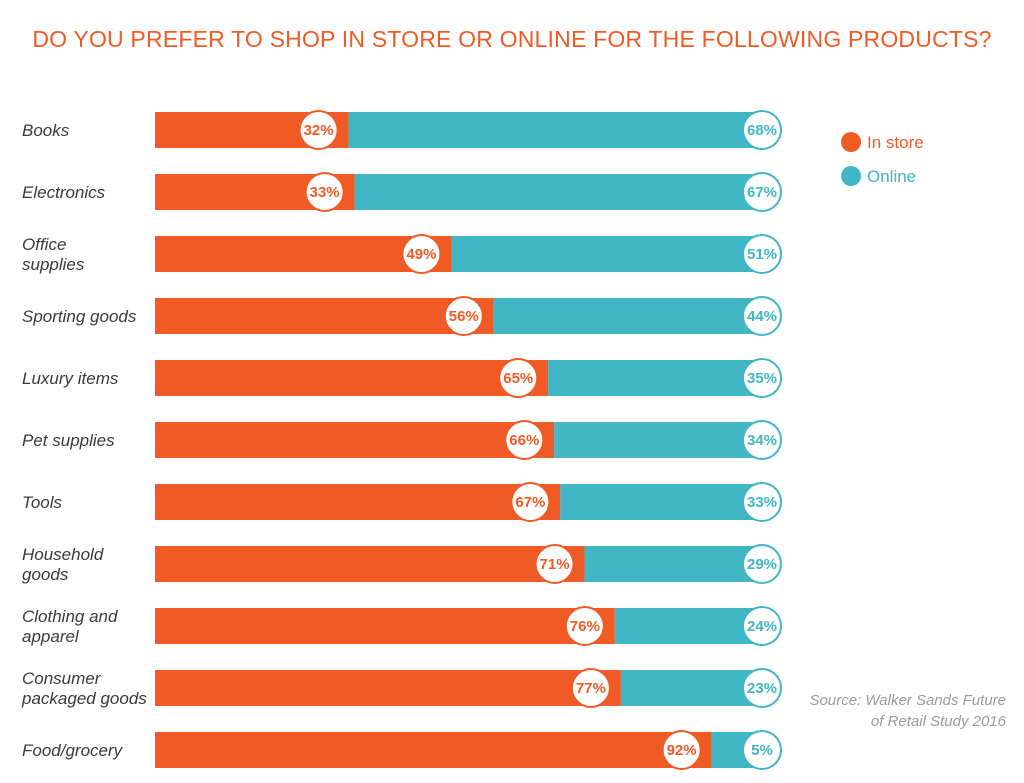 Image resolution: width=1024 pixels, height=783 pixels. What do you see at coordinates (907, 700) in the screenshot?
I see `source-line-1: Source: Walker Sands Future` at bounding box center [907, 700].